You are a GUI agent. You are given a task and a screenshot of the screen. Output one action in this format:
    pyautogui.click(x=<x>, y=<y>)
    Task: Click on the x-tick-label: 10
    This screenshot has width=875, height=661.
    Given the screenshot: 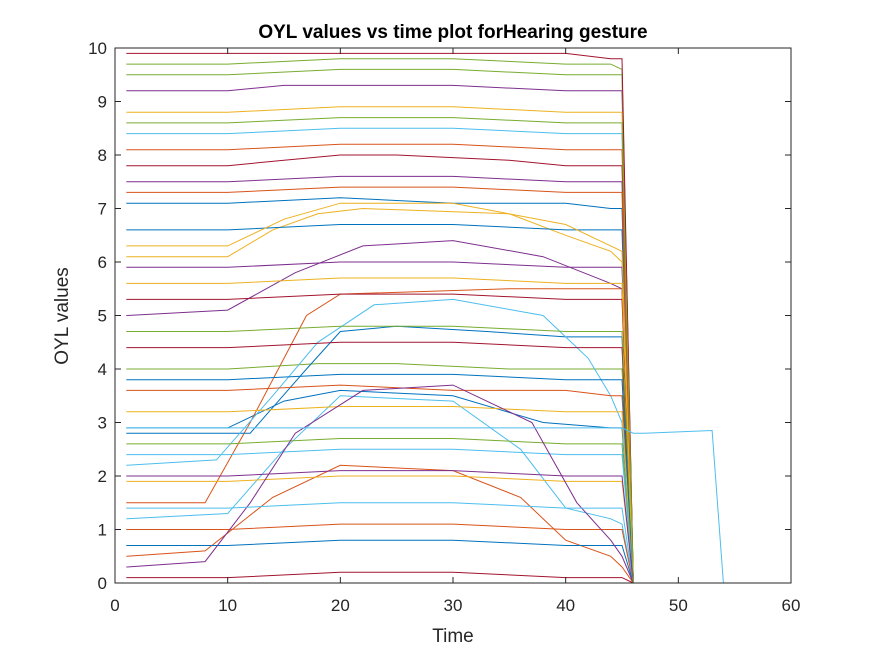 What is the action you would take?
    pyautogui.click(x=227, y=605)
    